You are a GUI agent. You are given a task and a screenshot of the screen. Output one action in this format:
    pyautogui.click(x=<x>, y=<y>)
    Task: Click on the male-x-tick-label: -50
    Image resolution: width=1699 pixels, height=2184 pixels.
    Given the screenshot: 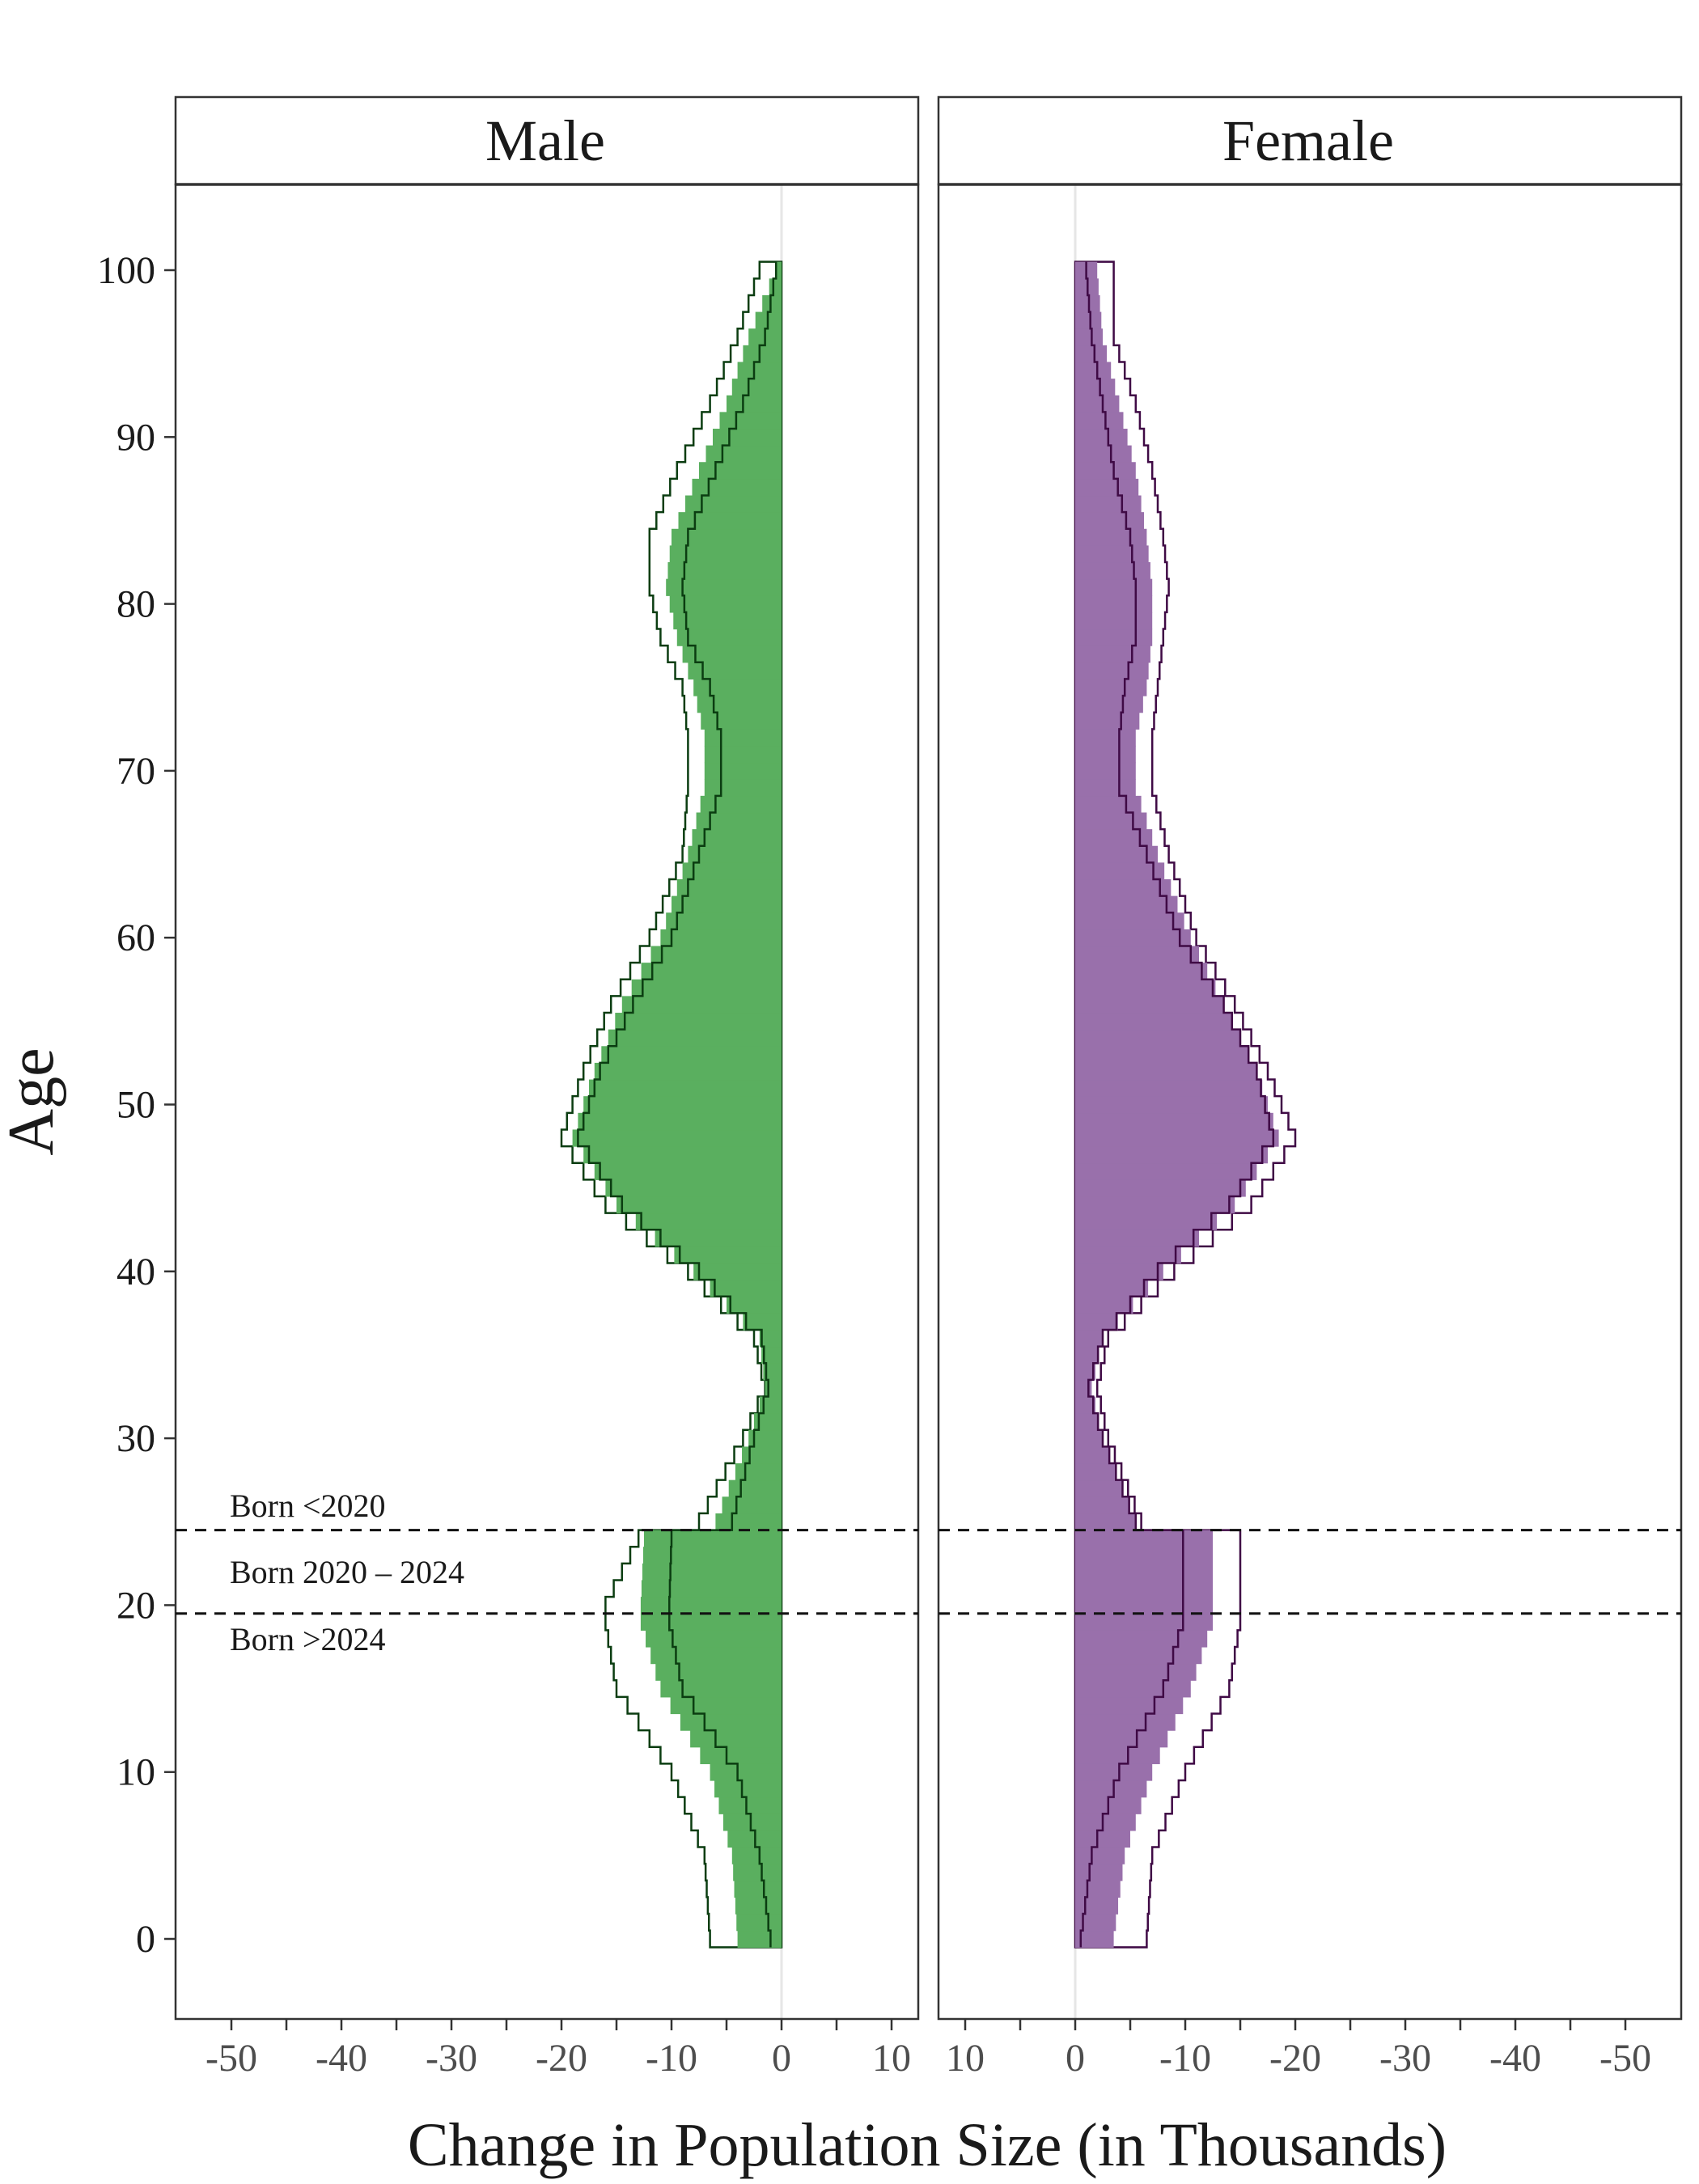 What is the action you would take?
    pyautogui.click(x=231, y=2058)
    